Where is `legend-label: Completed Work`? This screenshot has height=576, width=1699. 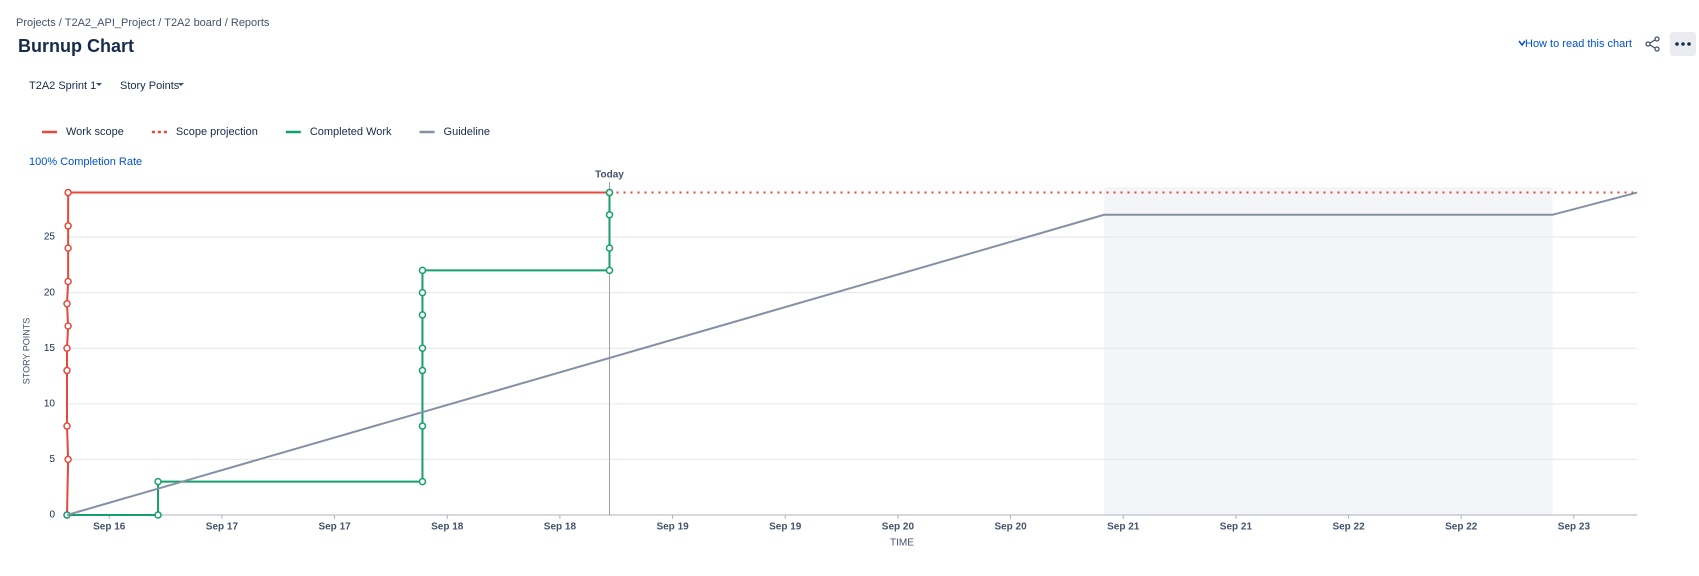
legend-label: Completed Work is located at coordinates (351, 132).